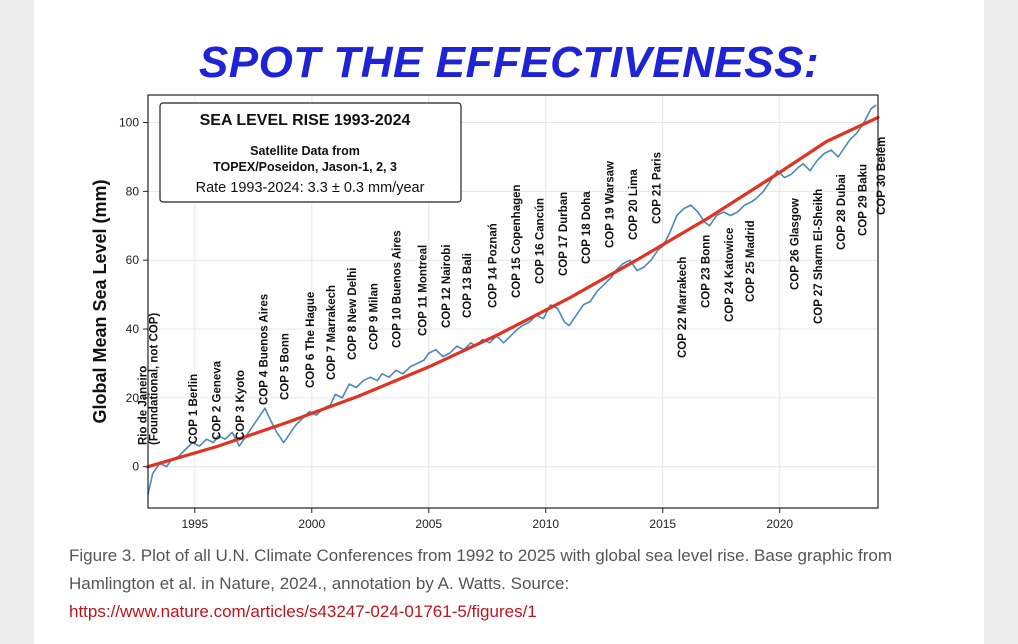 The image size is (1018, 644). I want to click on cop-annotation: COP 25 Madrid, so click(751, 261).